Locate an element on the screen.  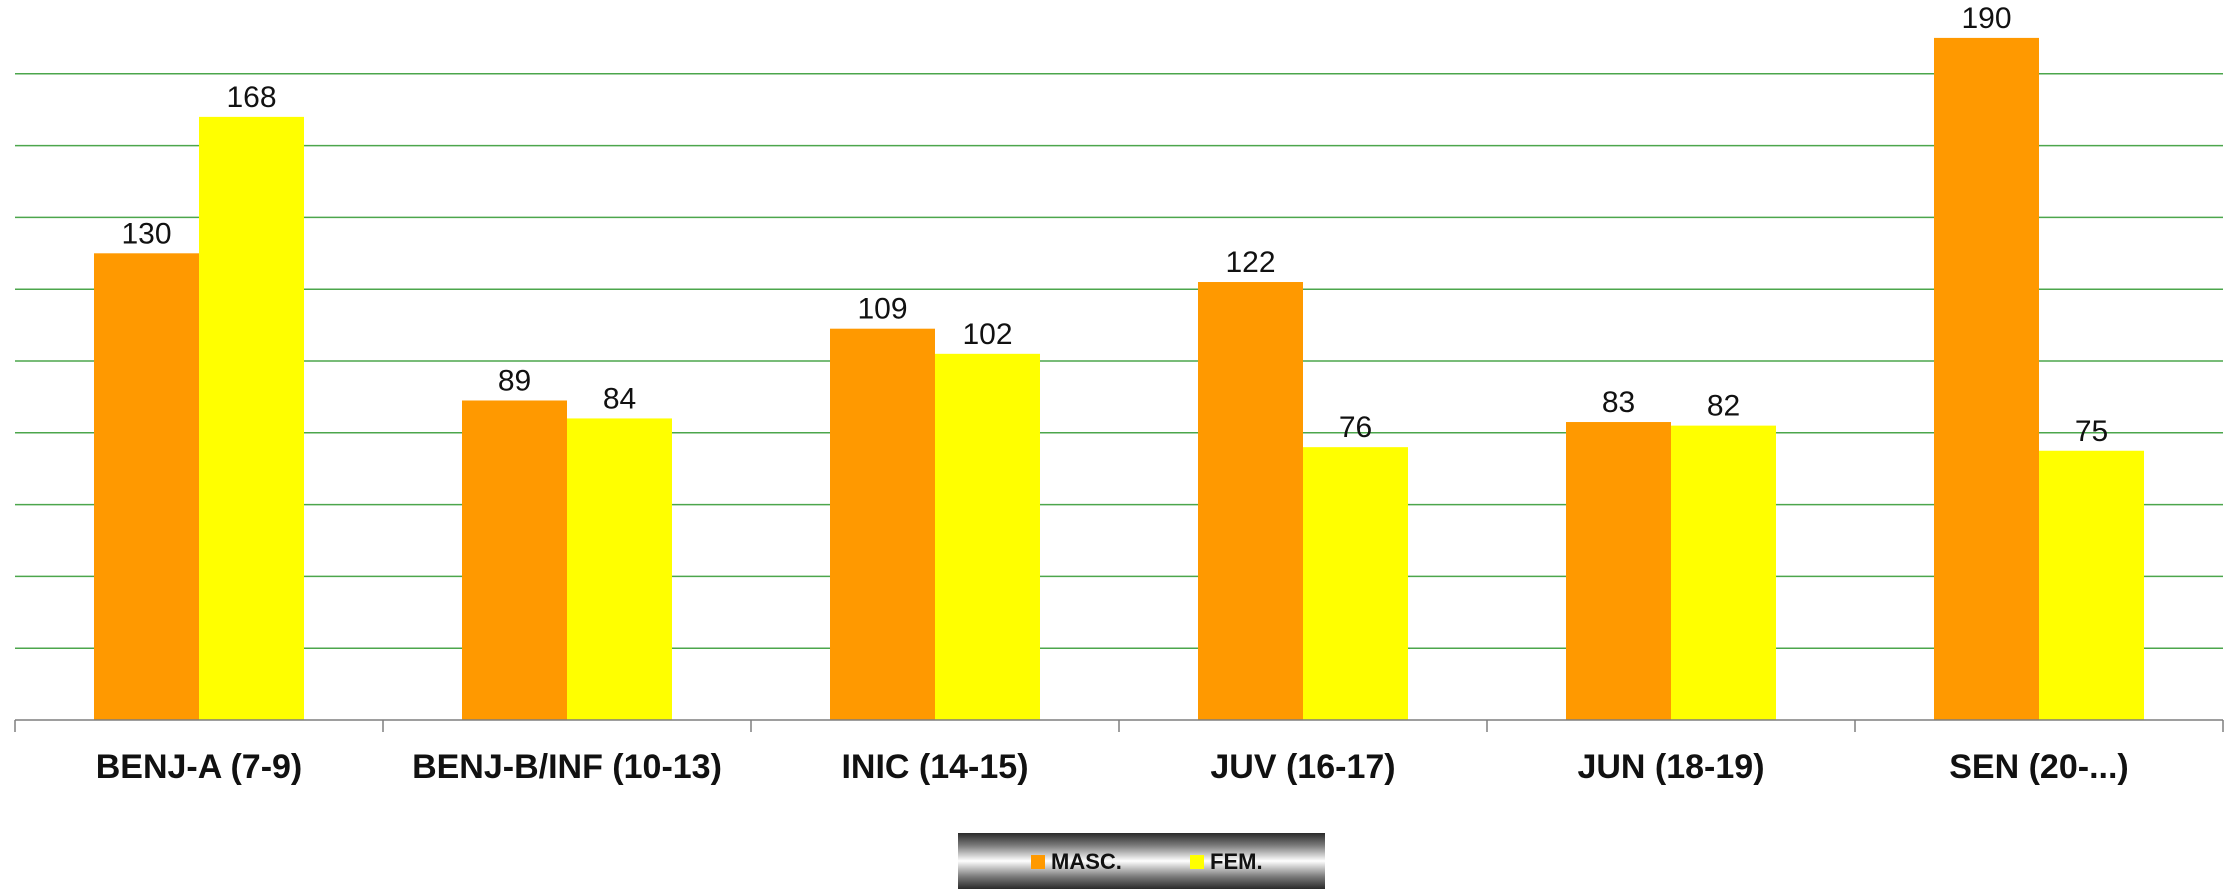
x-axis is located at coordinates (1119, 725).